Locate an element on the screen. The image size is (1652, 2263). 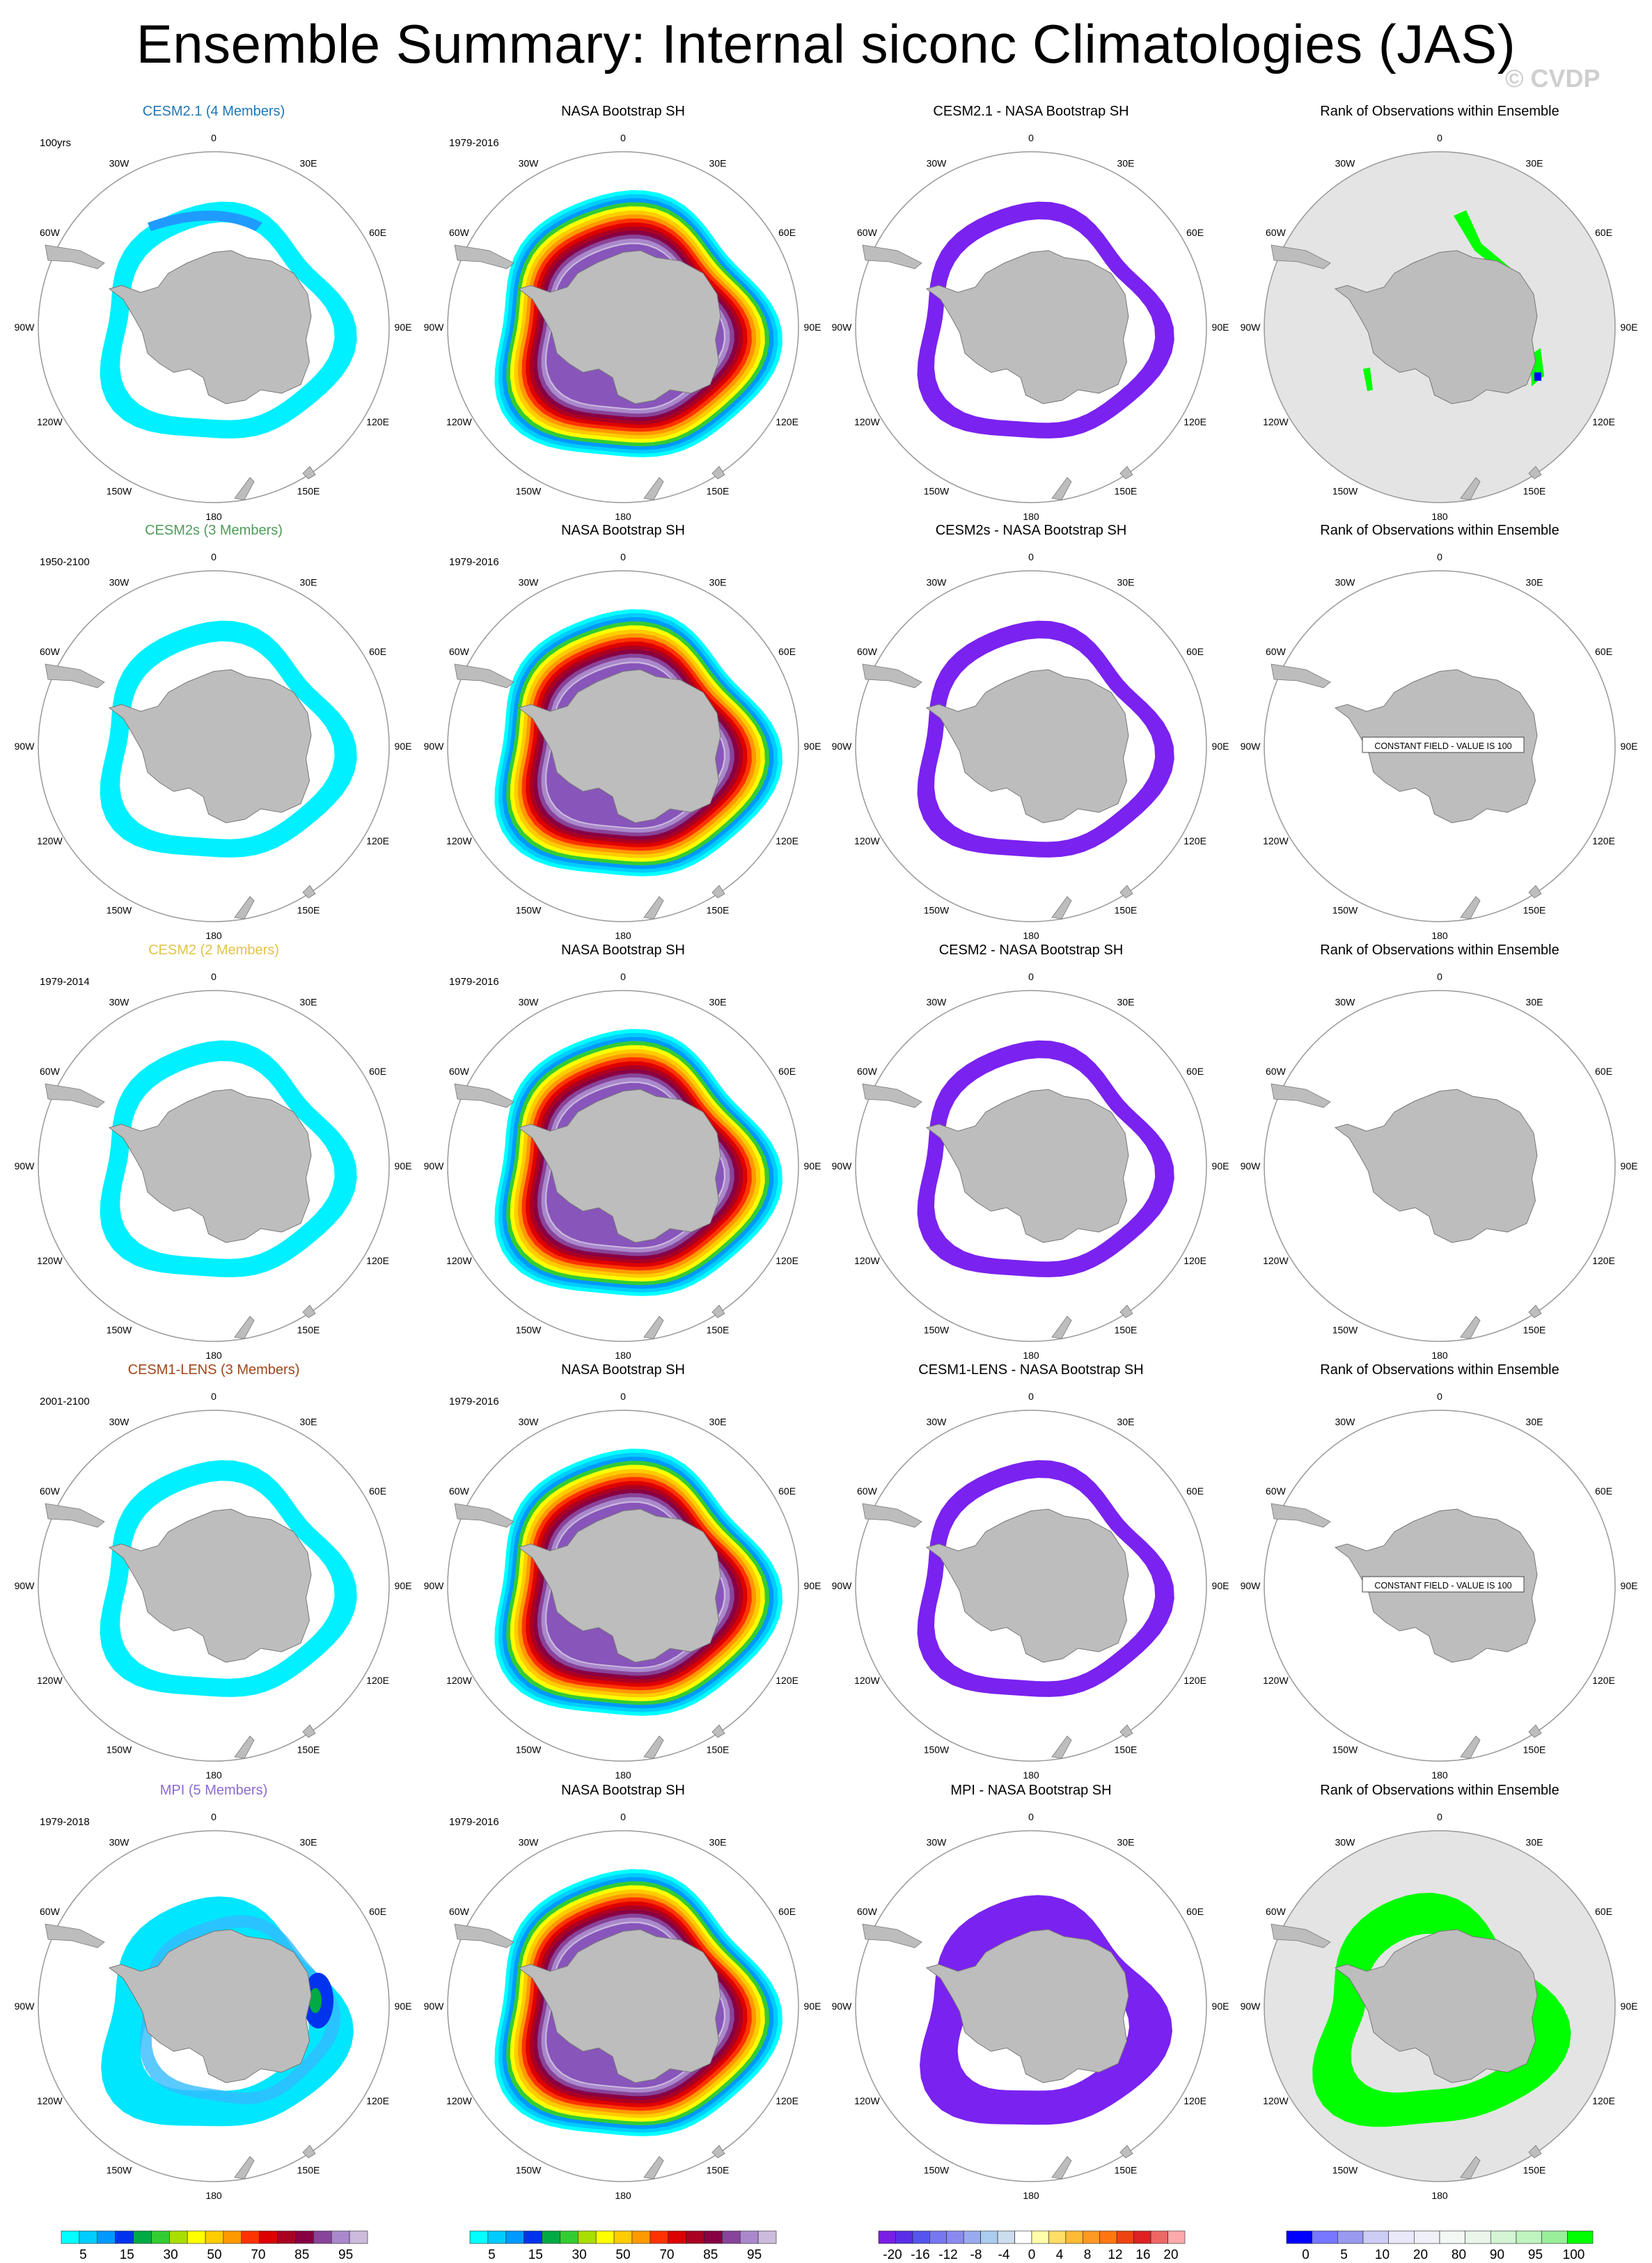
panel-r2-diff-lon-label: 0 is located at coordinates (1031, 556).